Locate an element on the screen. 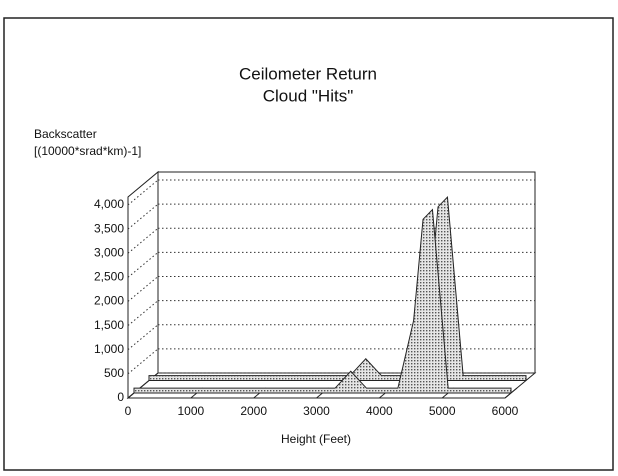 This screenshot has height=476, width=618. chart-subtitle: Cloud "Hits" is located at coordinates (308, 95).